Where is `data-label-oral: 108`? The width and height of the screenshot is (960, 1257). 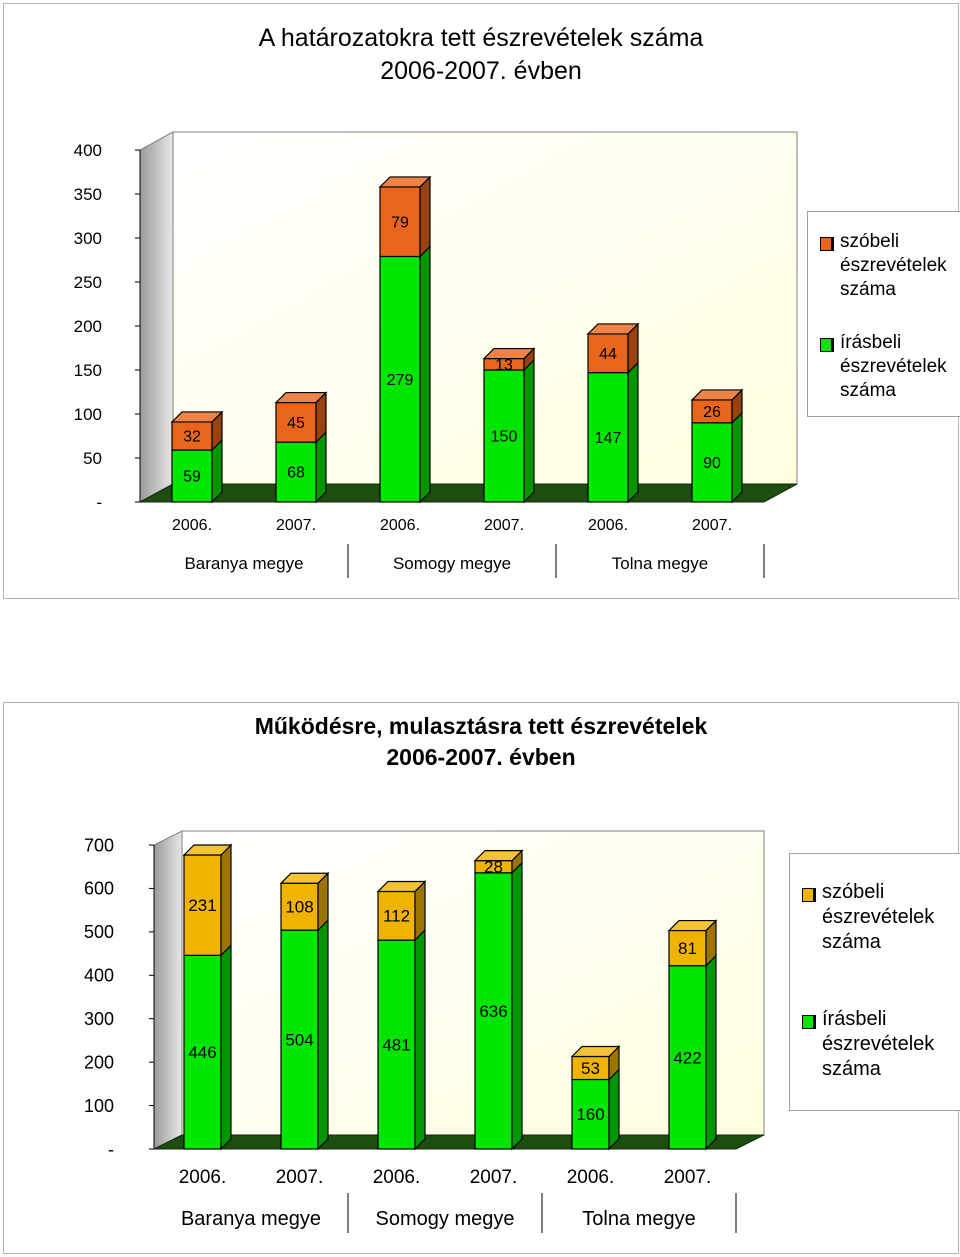
data-label-oral: 108 is located at coordinates (299, 907).